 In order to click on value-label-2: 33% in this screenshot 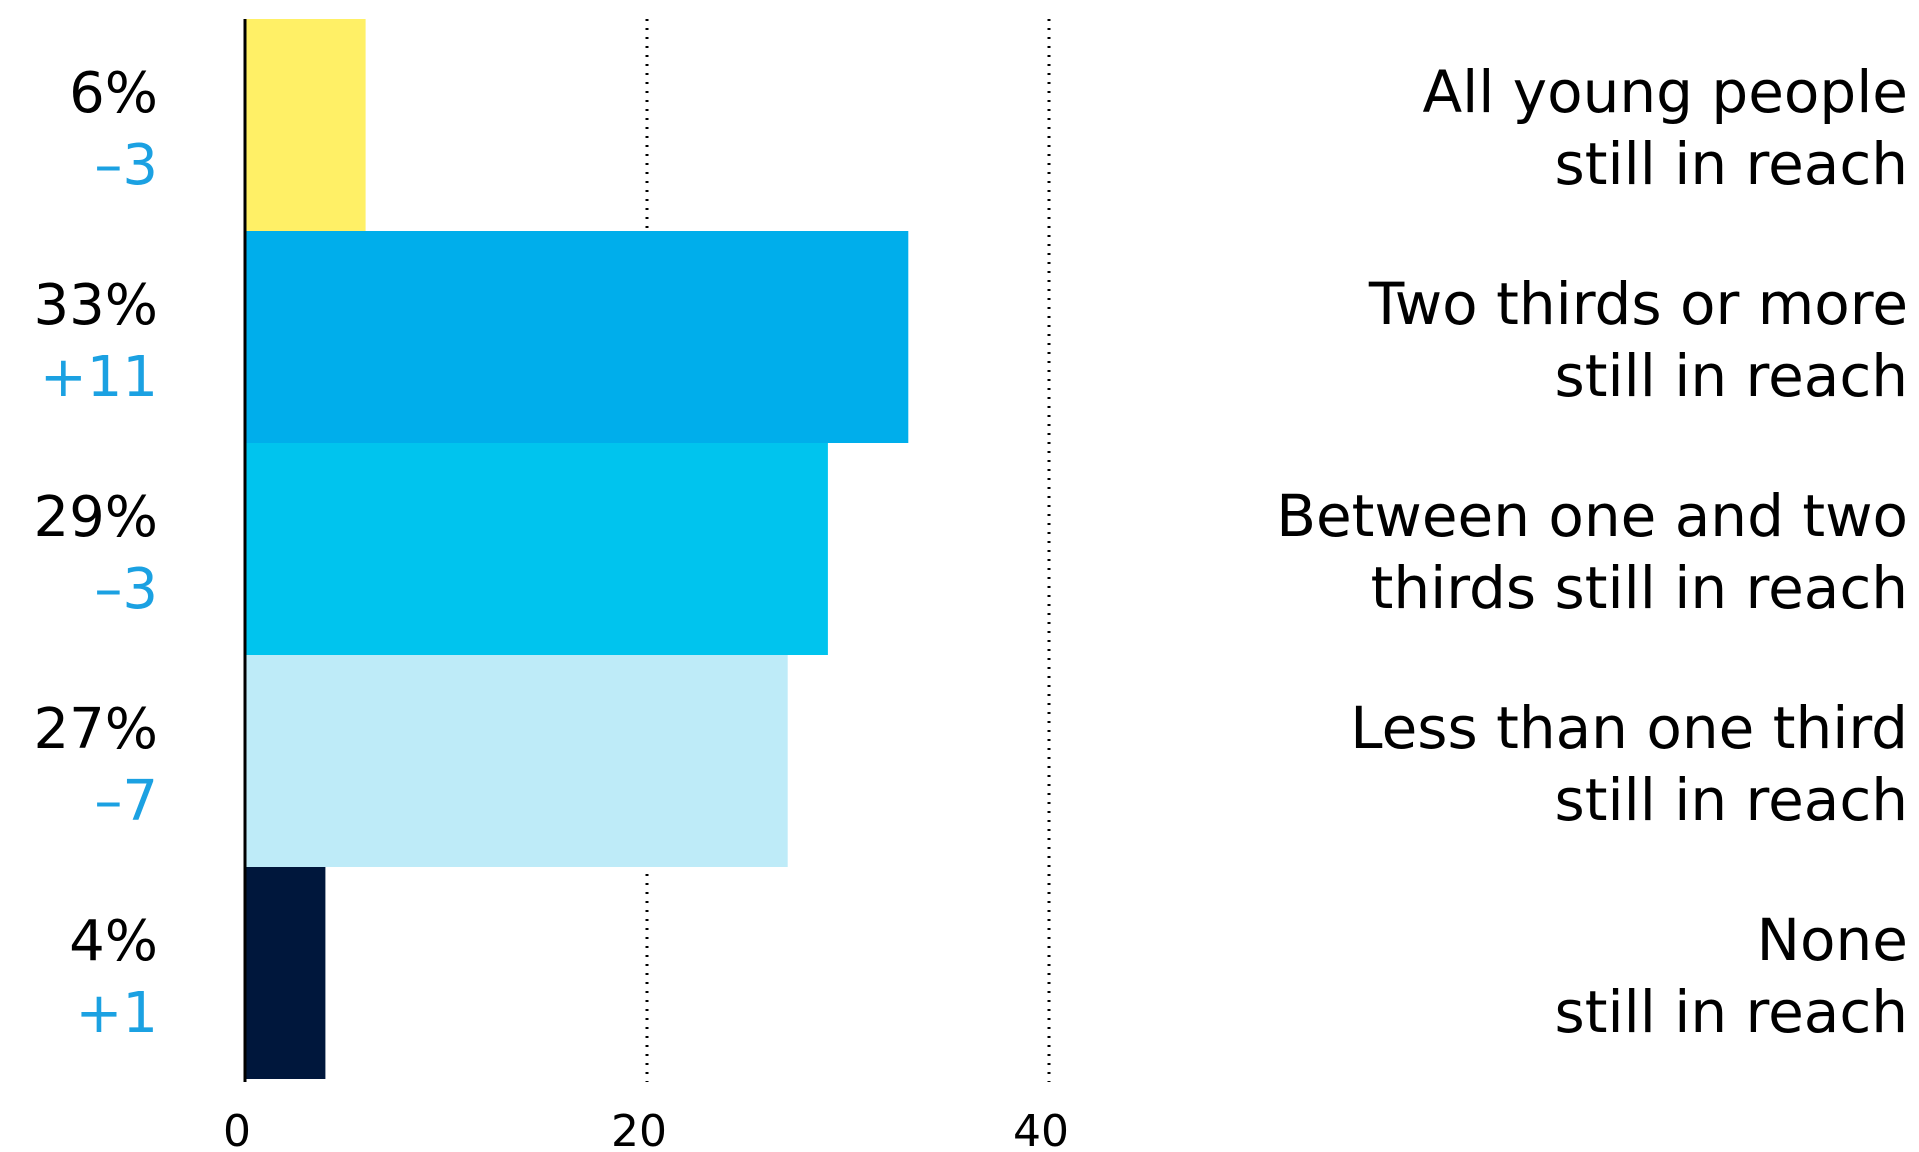, I will do `click(96, 305)`.